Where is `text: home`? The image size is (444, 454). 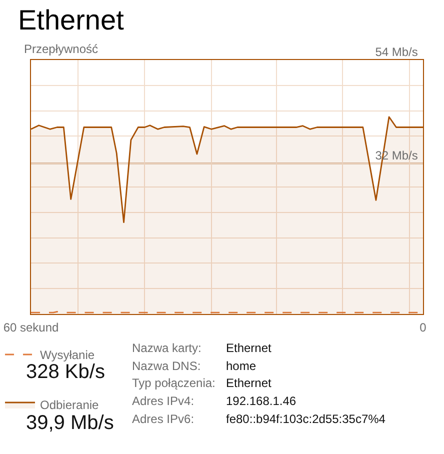 text: home is located at coordinates (241, 366).